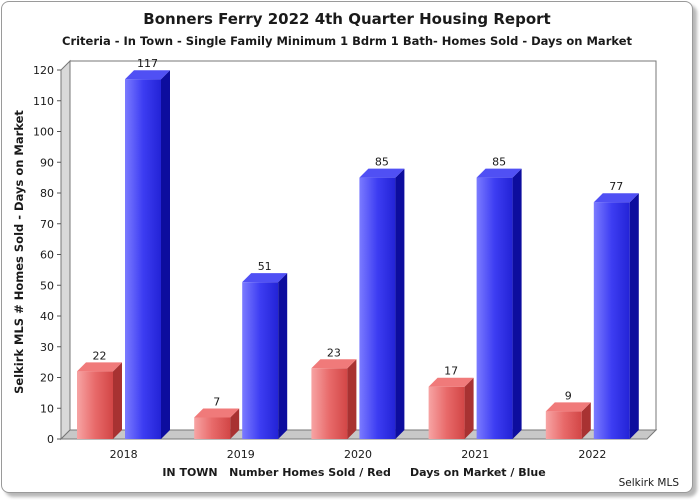 This screenshot has height=500, width=700. I want to click on bar-days-on-market-2019: 51, so click(265, 349).